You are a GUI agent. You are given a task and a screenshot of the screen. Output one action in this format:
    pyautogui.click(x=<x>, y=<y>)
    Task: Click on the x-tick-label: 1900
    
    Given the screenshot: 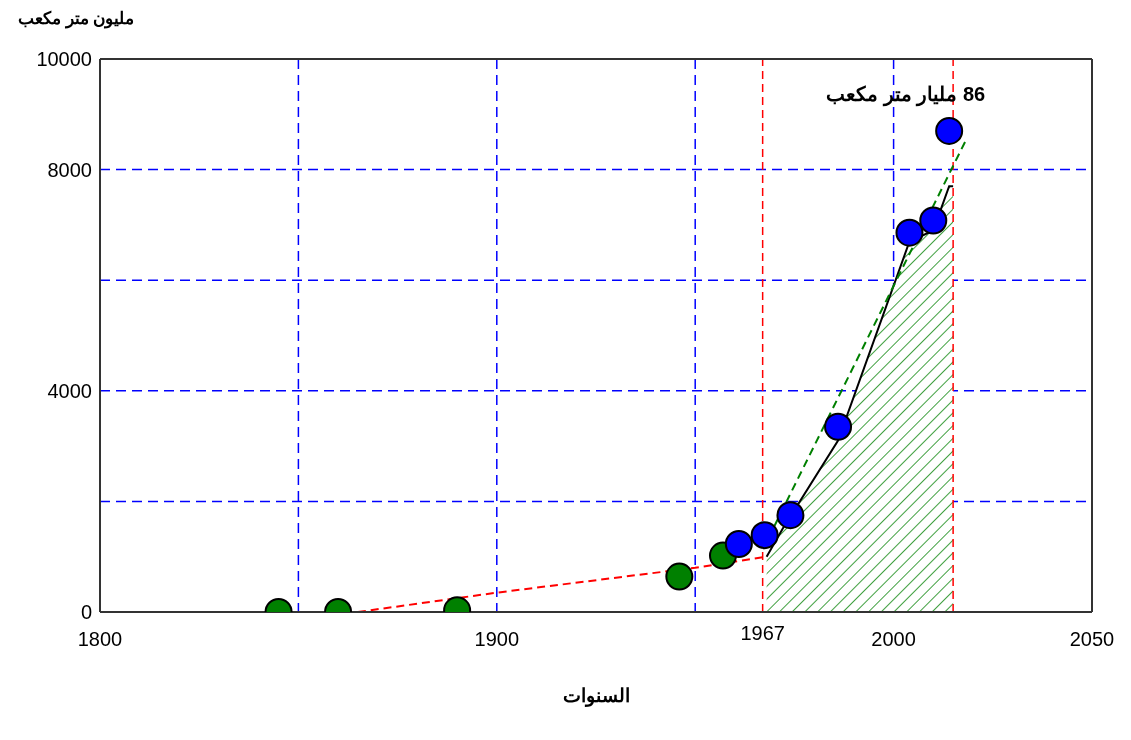 What is the action you would take?
    pyautogui.click(x=497, y=639)
    